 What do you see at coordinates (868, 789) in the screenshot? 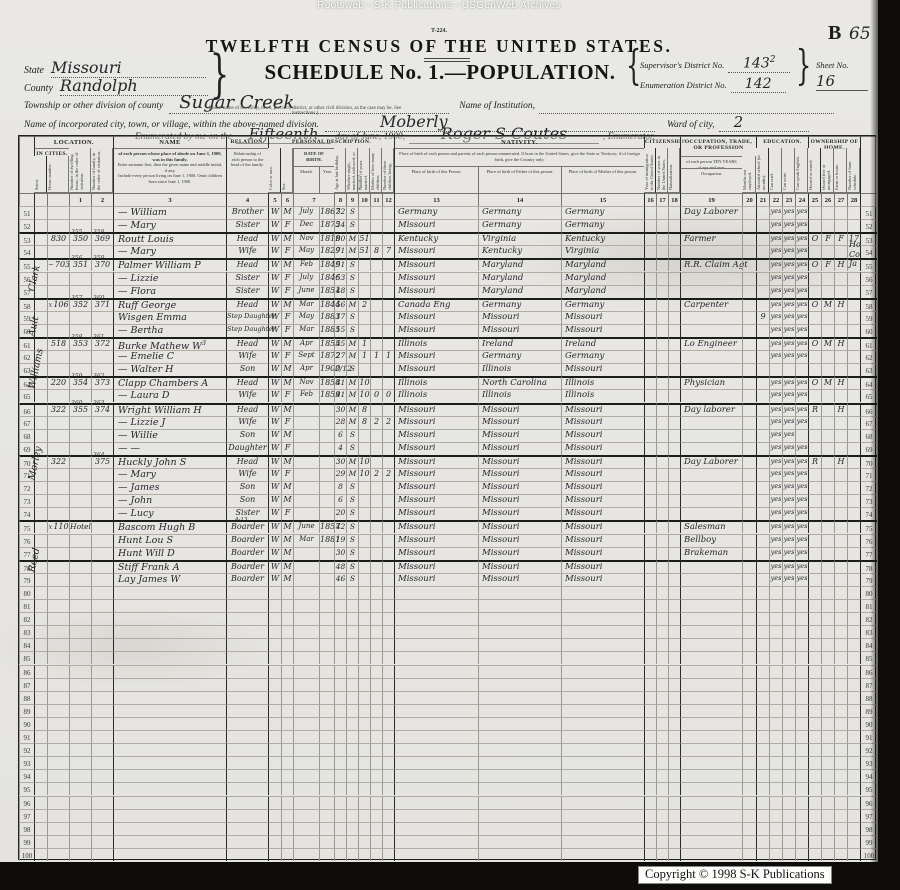
I see `row-95-rn2: 95` at bounding box center [868, 789].